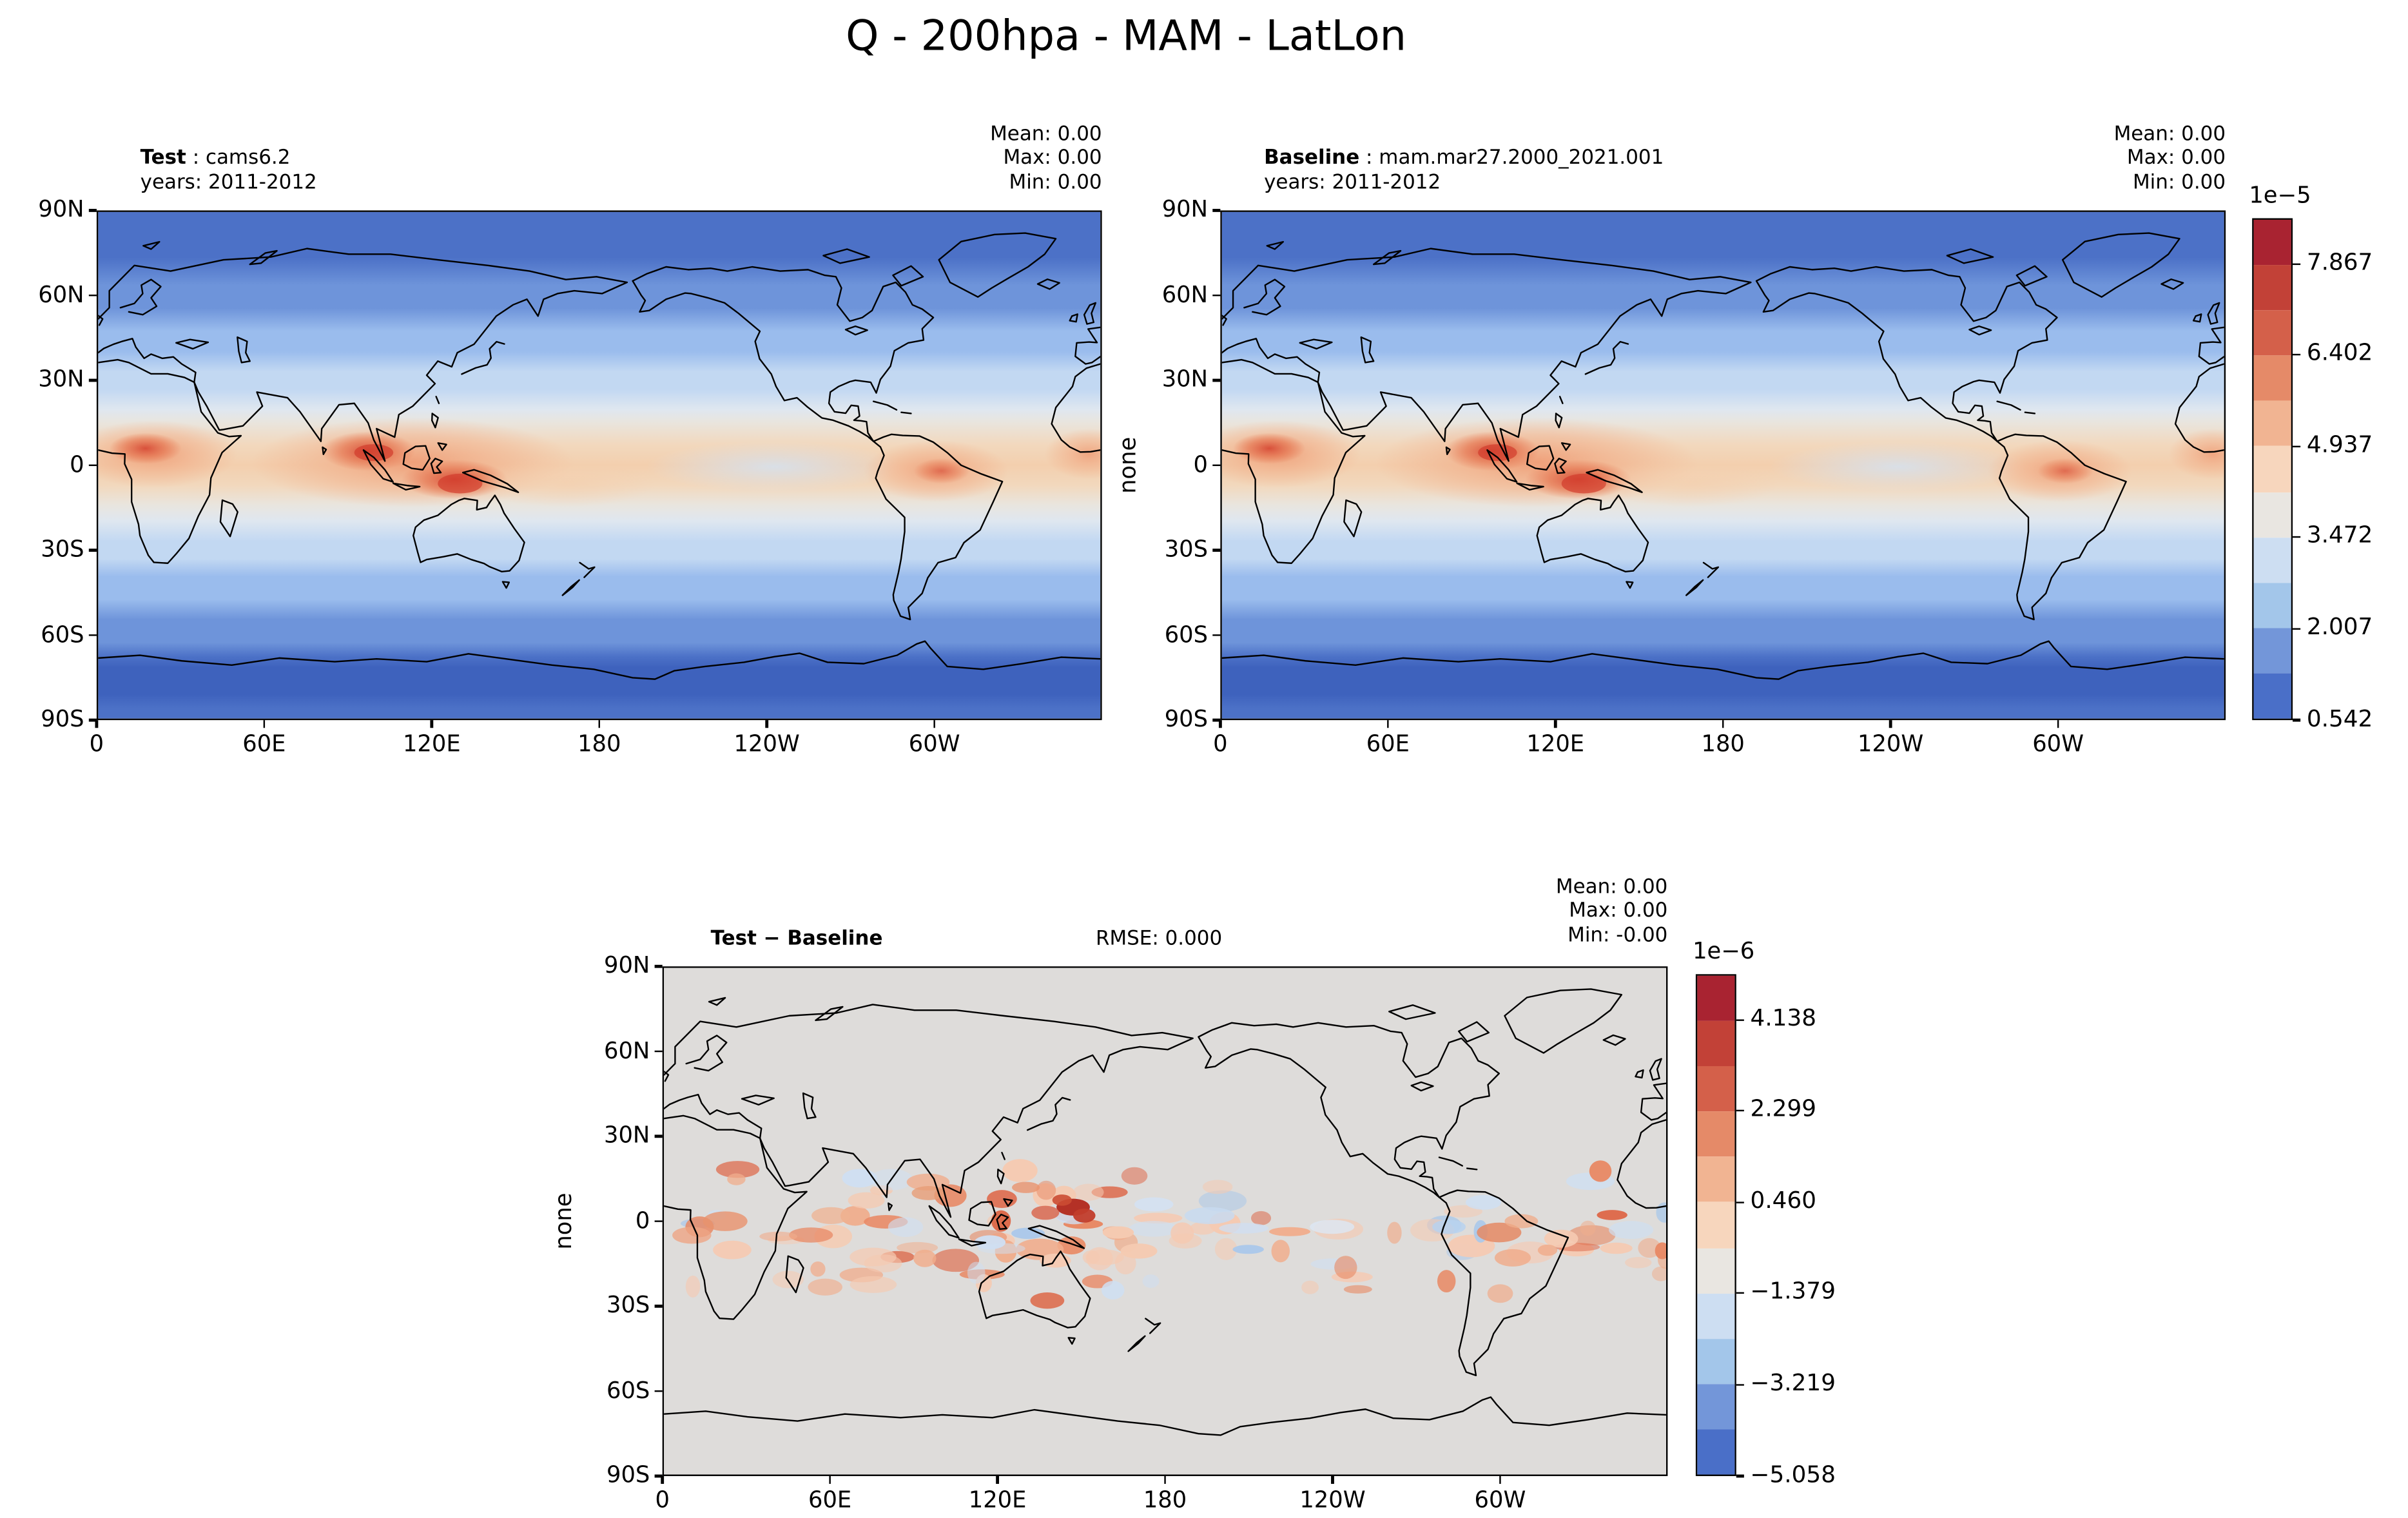  Describe the element at coordinates (1784, 1109) in the screenshot. I see `colorbar-tick-label: 2.299` at that location.